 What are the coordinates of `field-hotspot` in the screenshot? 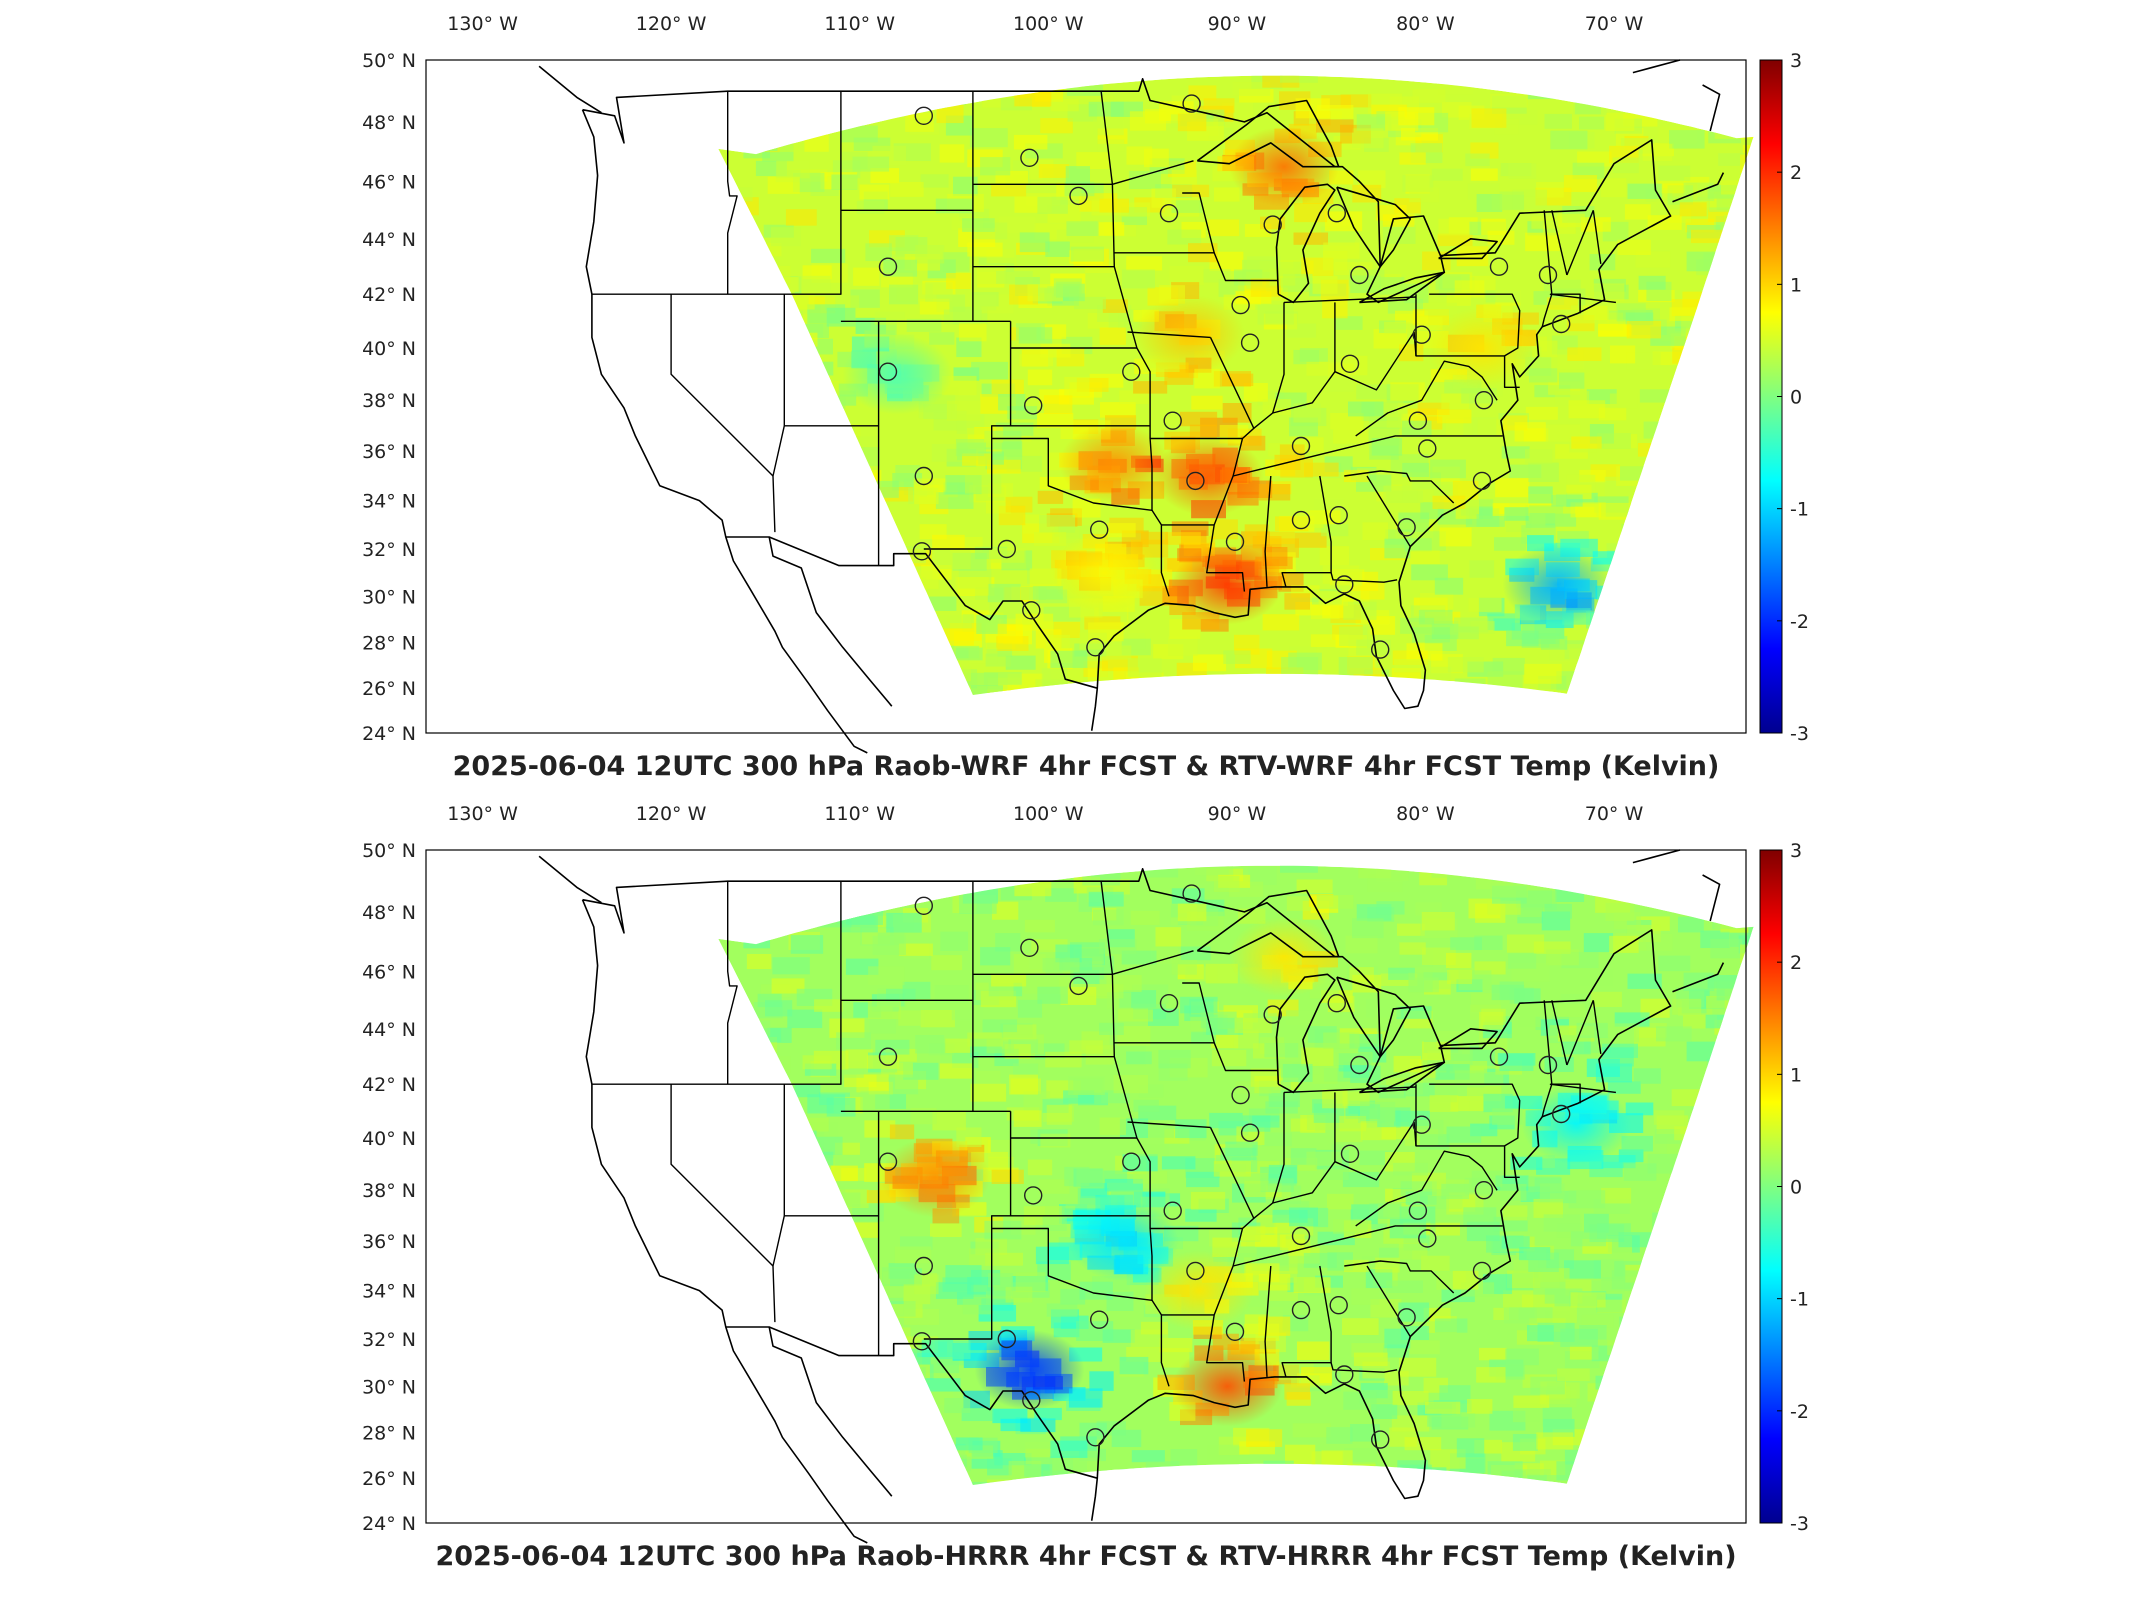 It's located at (1199, 1290).